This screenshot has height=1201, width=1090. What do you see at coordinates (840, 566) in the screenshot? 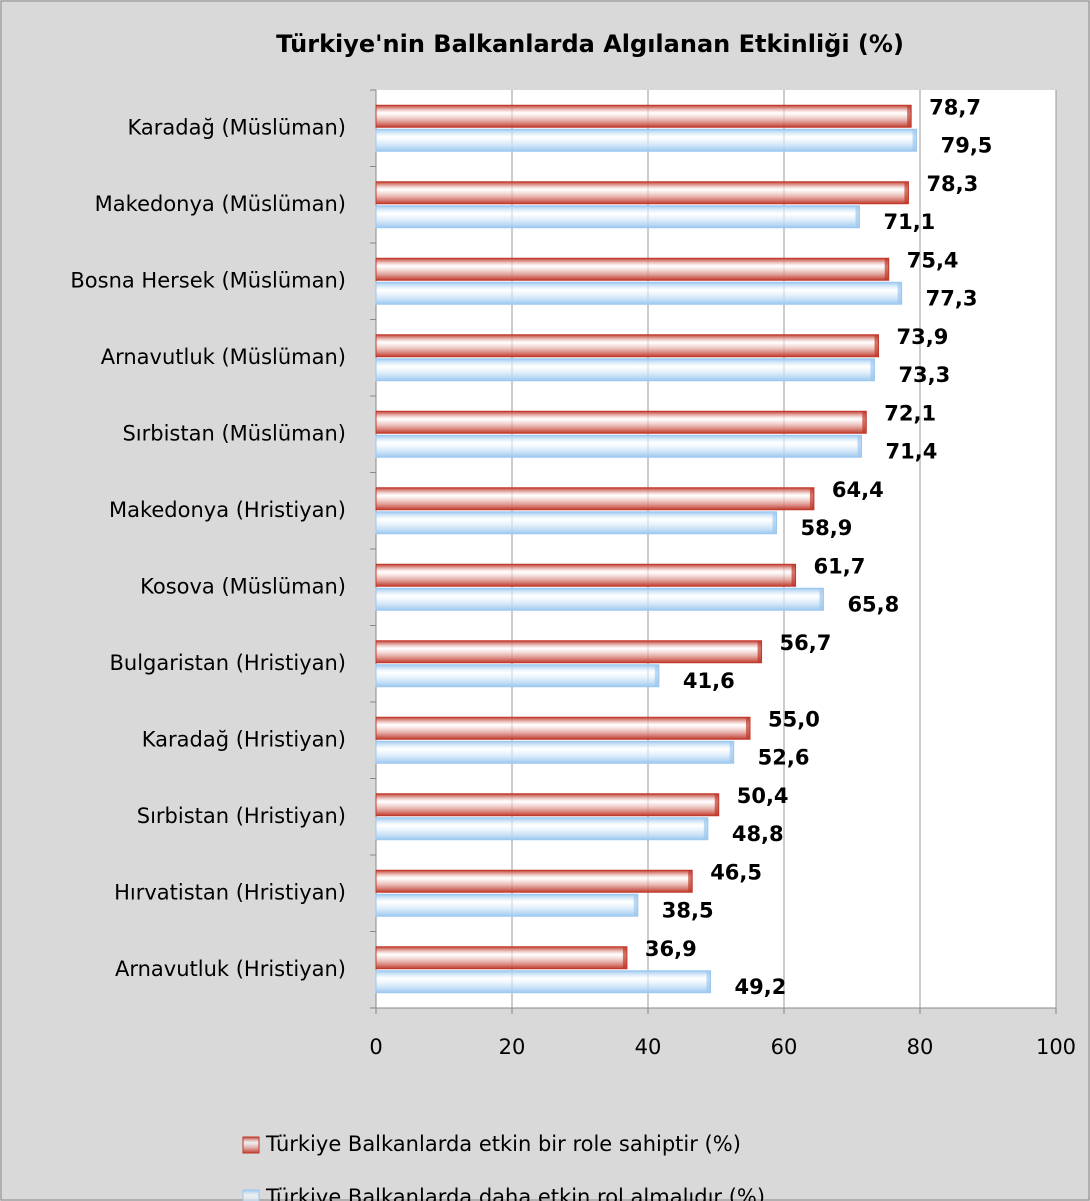
I see `value-label: 61,7` at bounding box center [840, 566].